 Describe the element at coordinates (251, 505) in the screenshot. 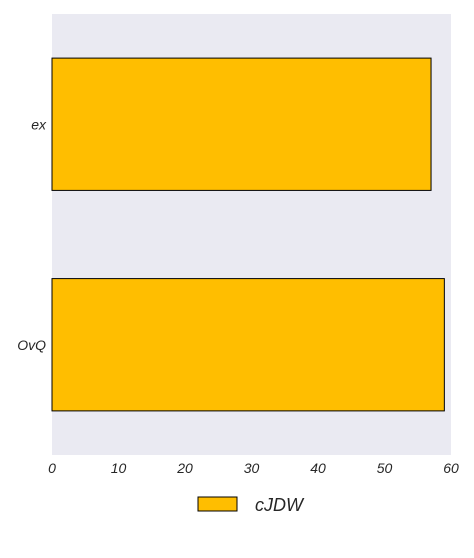

I see `legend: cJDW` at that location.